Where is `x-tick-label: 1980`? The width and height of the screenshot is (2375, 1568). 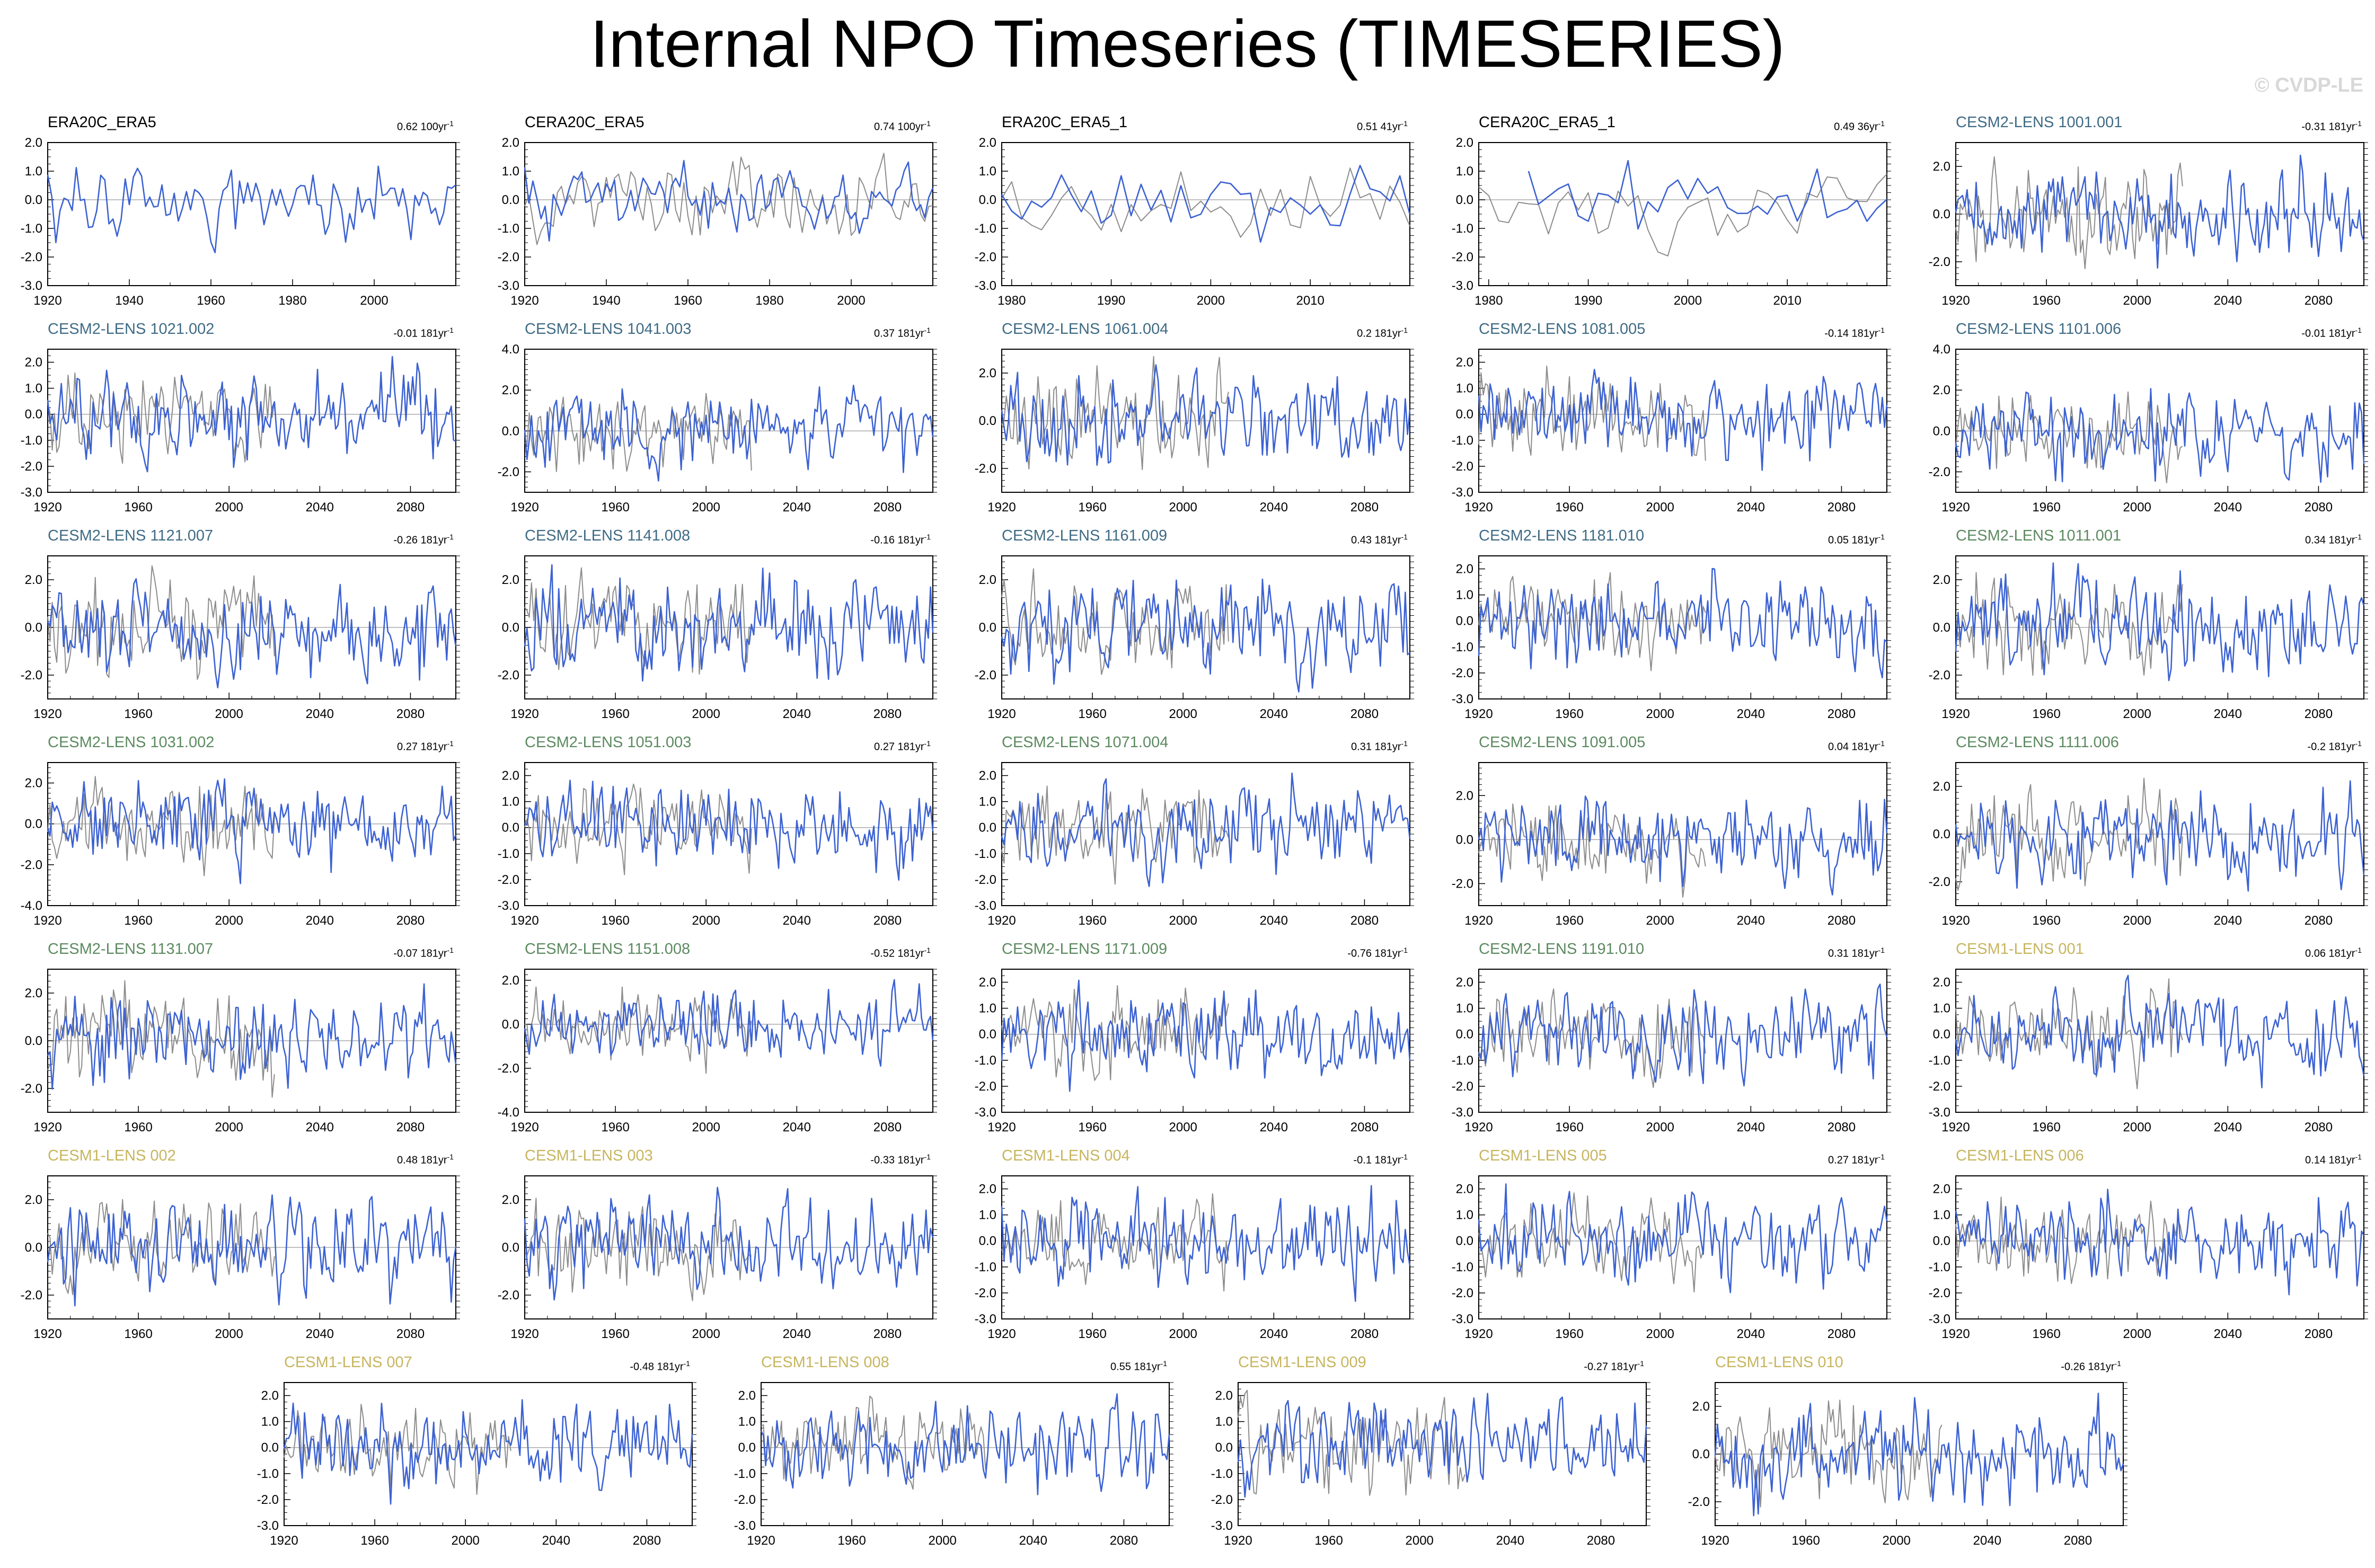 x-tick-label: 1980 is located at coordinates (1012, 301).